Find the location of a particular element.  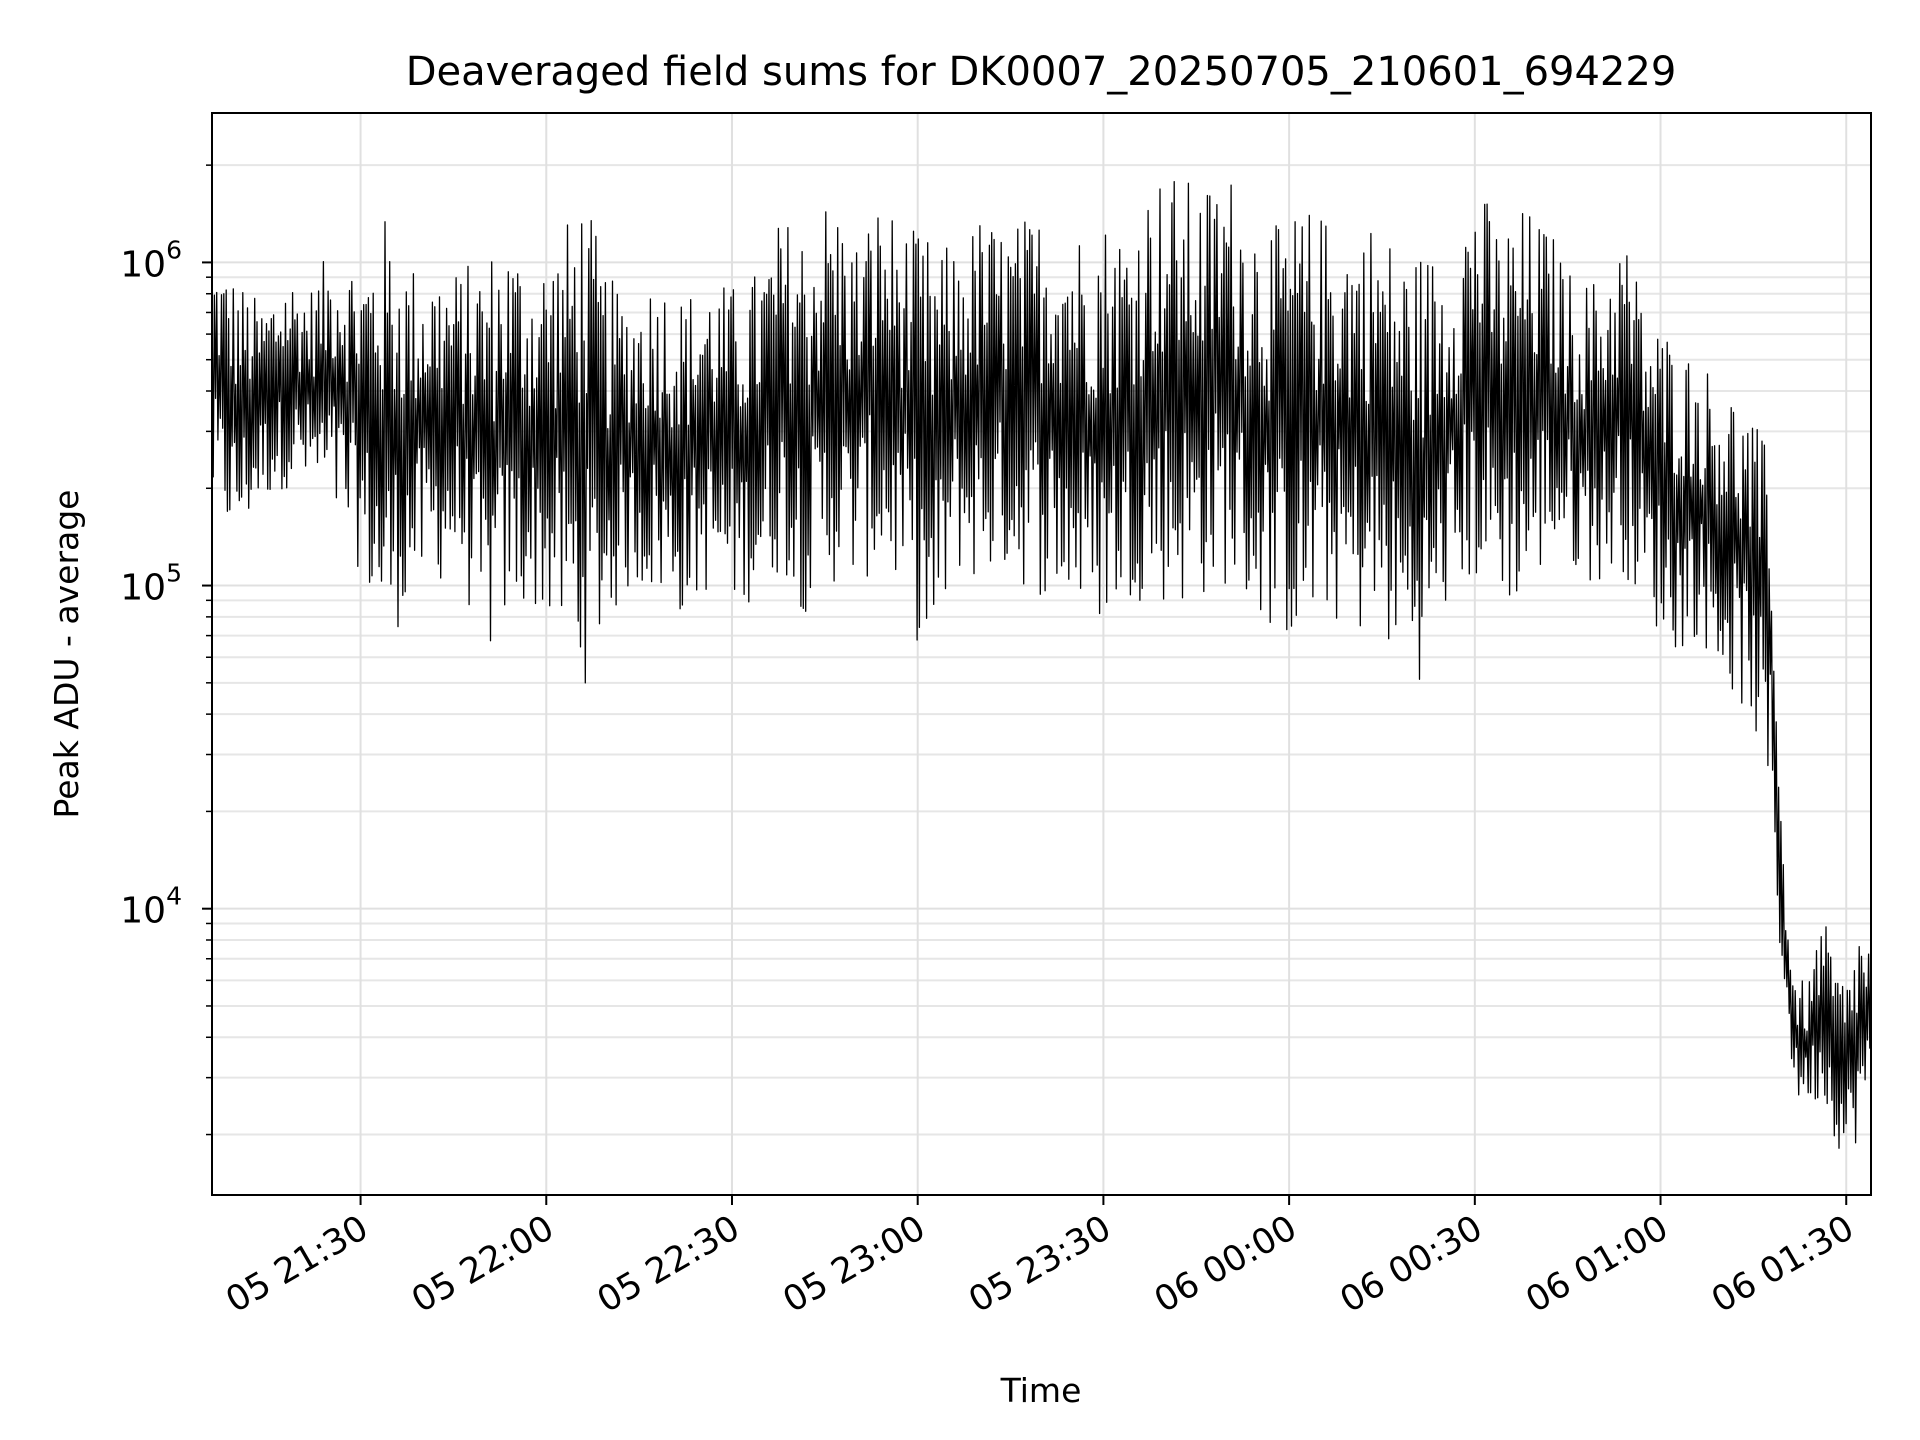

x-axis-label: Time is located at coordinates (1041, 1390).